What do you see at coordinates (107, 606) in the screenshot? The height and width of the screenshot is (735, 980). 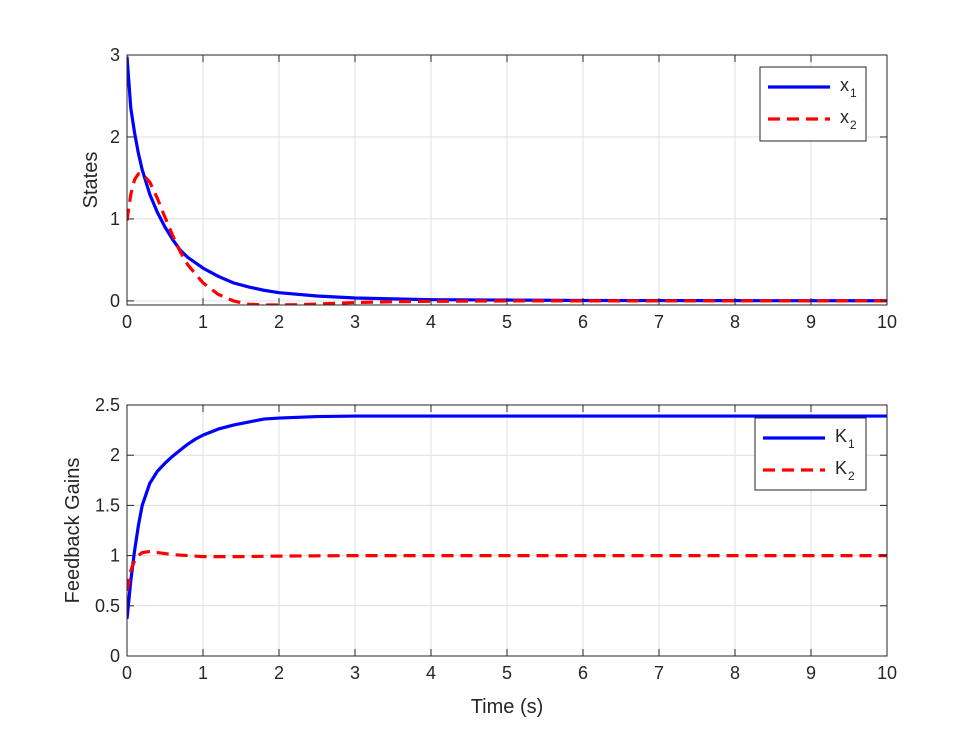 I see `y-tick-label: 0.5` at bounding box center [107, 606].